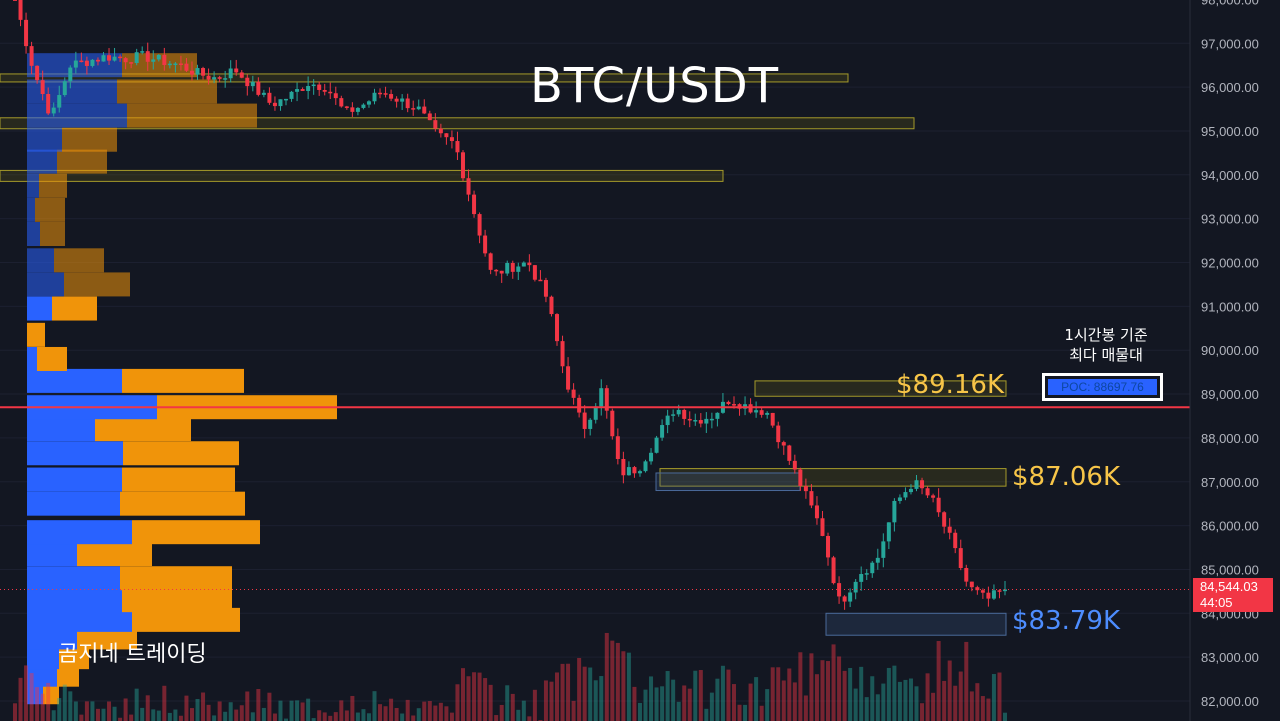 The height and width of the screenshot is (721, 1280). I want to click on poc-label: POC: 88697.76, so click(1102, 387).